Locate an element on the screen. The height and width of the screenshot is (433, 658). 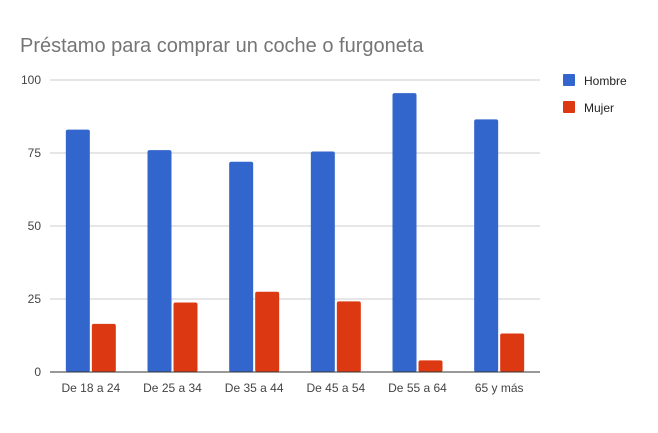
x-tick-label: De 35 a 44 is located at coordinates (254, 388).